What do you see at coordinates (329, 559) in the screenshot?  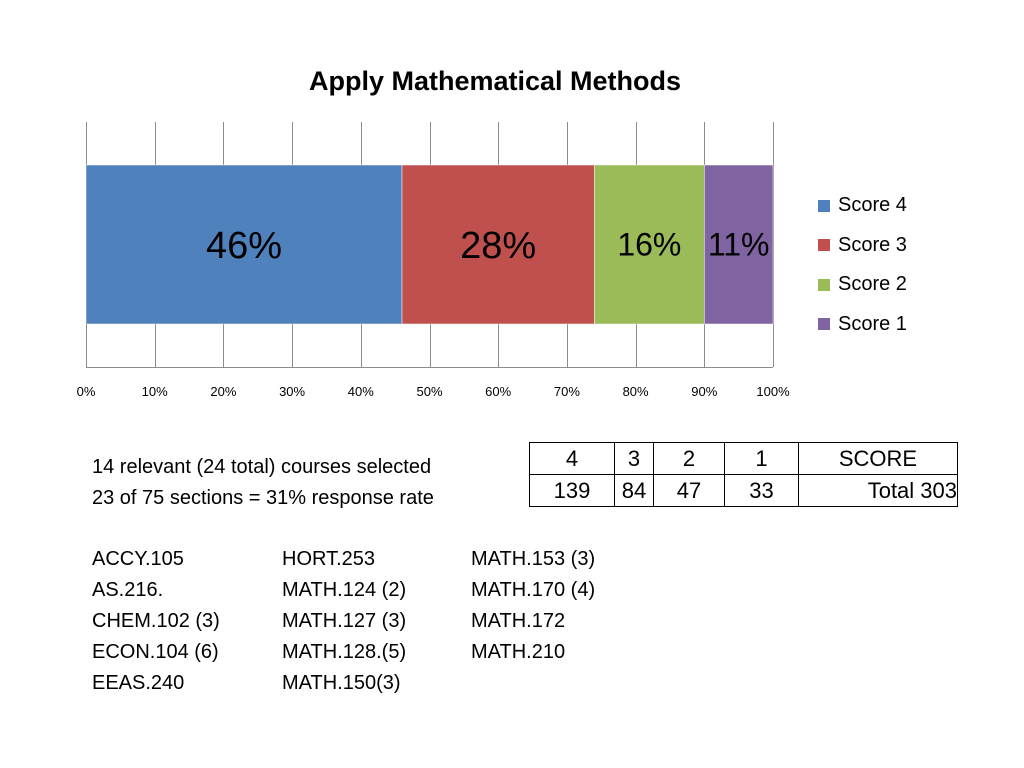 I see `course-item: HORT.253` at bounding box center [329, 559].